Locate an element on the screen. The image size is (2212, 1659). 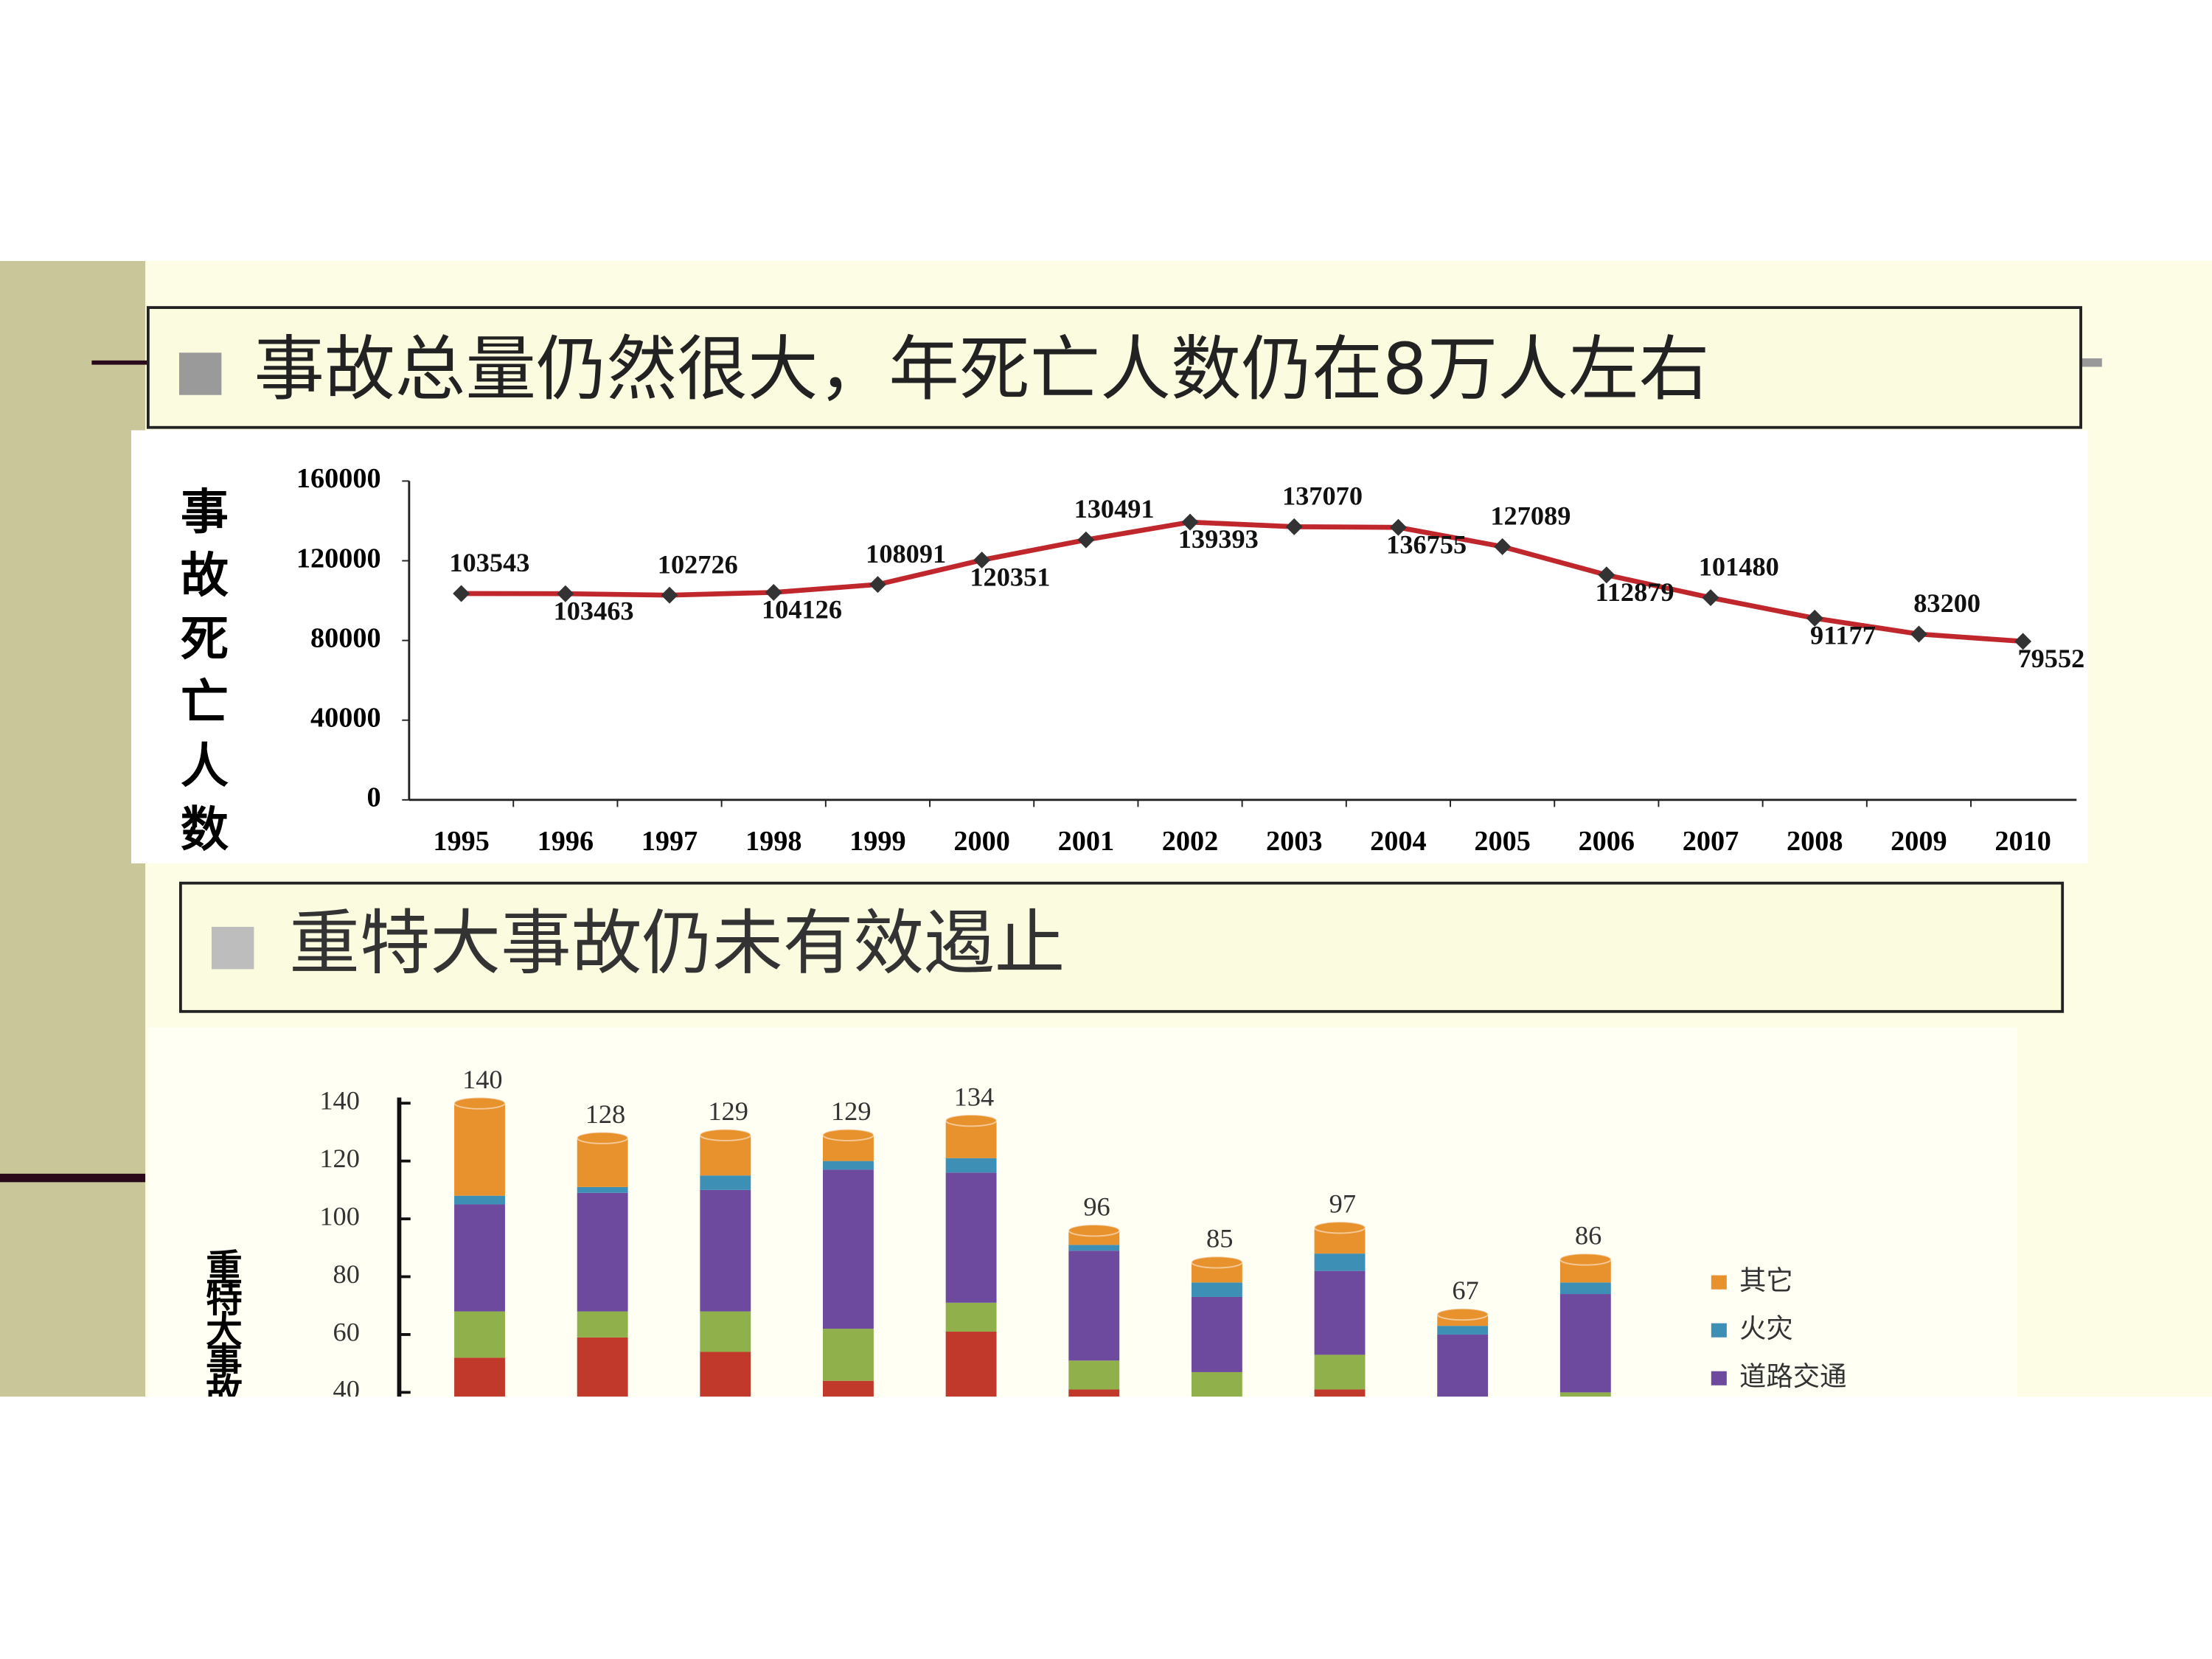
y-tick-label: 40000 is located at coordinates (345, 718).